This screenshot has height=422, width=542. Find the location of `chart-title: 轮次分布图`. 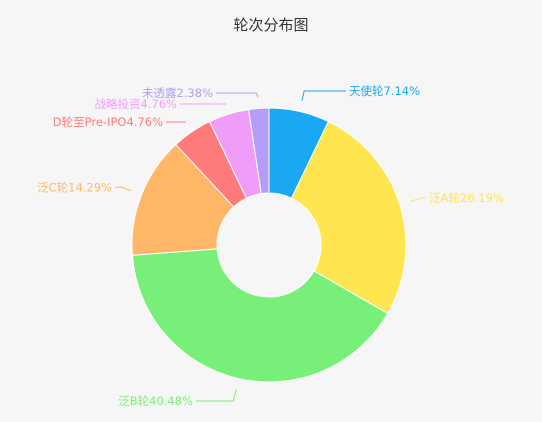

chart-title: 轮次分布图 is located at coordinates (271, 25).